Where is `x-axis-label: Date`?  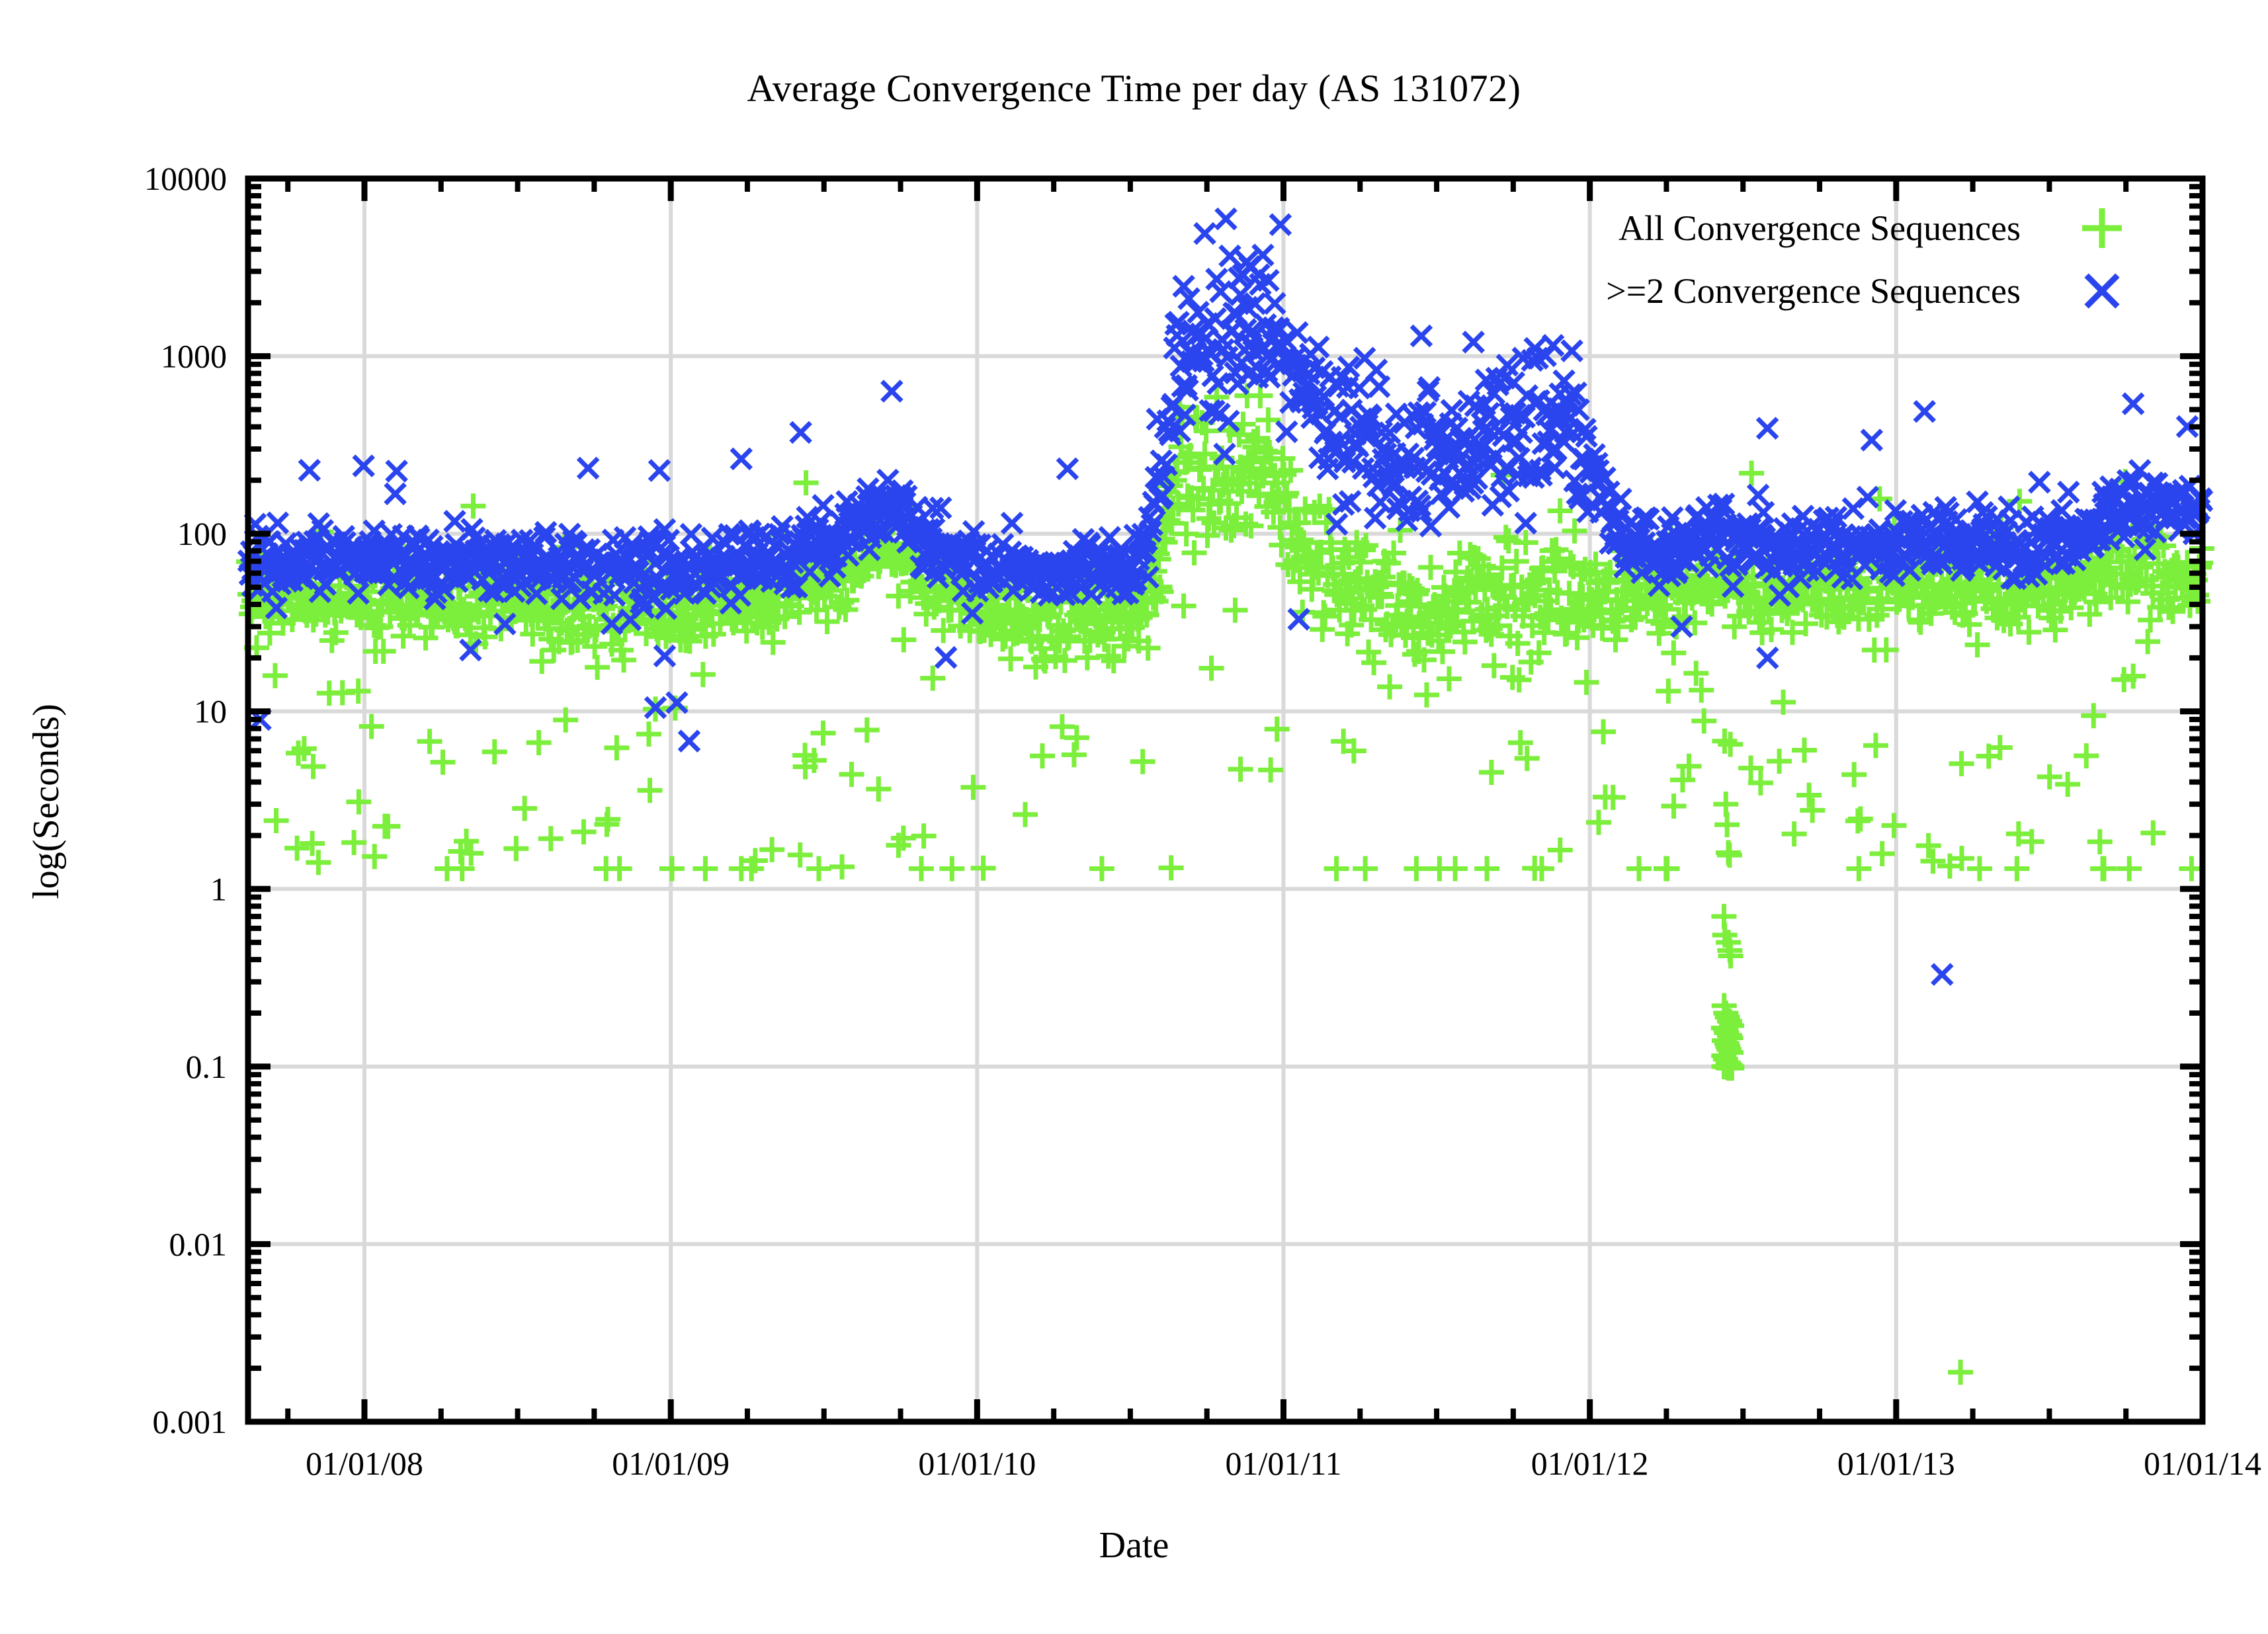 x-axis-label: Date is located at coordinates (1134, 1545).